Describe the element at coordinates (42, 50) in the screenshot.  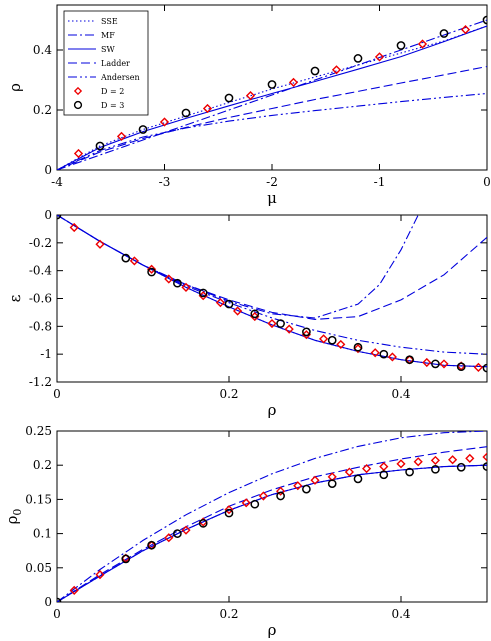
I see `y-tick-label: 0.4` at that location.